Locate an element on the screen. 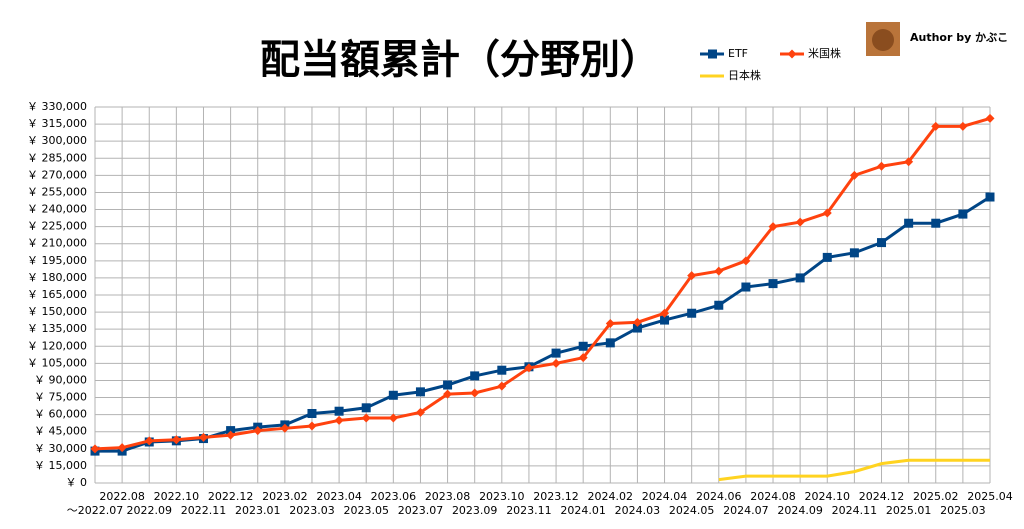 The image size is (1024, 529). x-tick-label: 2023.07 is located at coordinates (421, 510).